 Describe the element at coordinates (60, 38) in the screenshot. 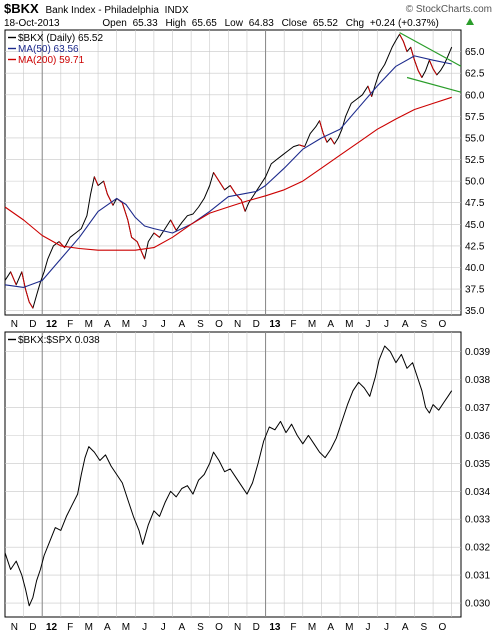

I see `legend-entry: $BKX (Daily) 65.52` at that location.